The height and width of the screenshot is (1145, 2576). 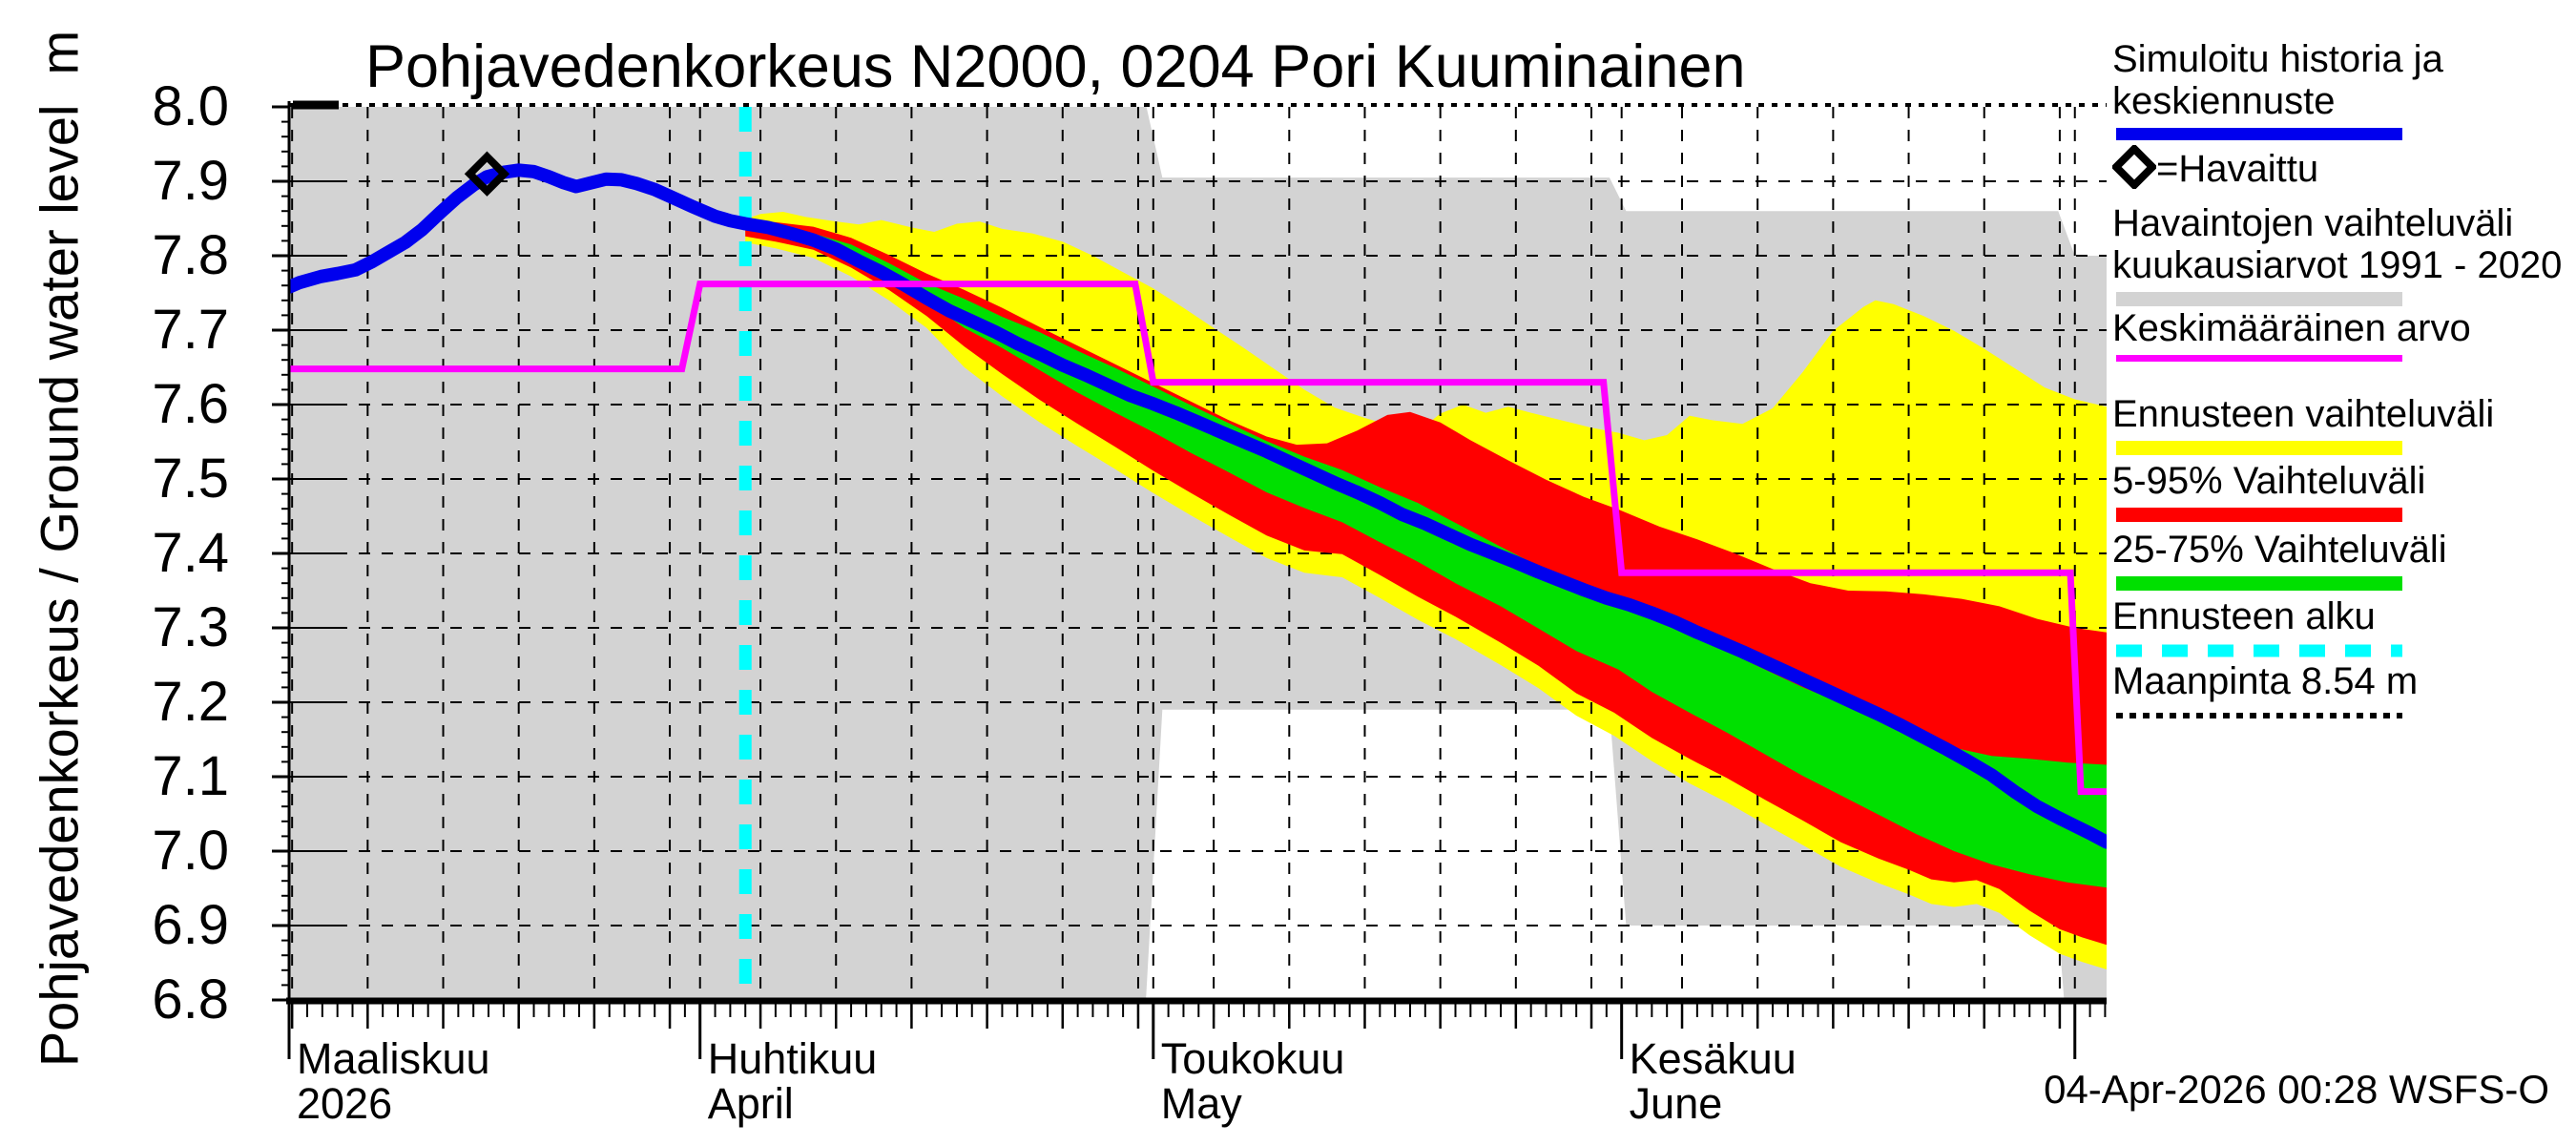 I want to click on legend-swatch-dashed, so click(x=2259, y=653).